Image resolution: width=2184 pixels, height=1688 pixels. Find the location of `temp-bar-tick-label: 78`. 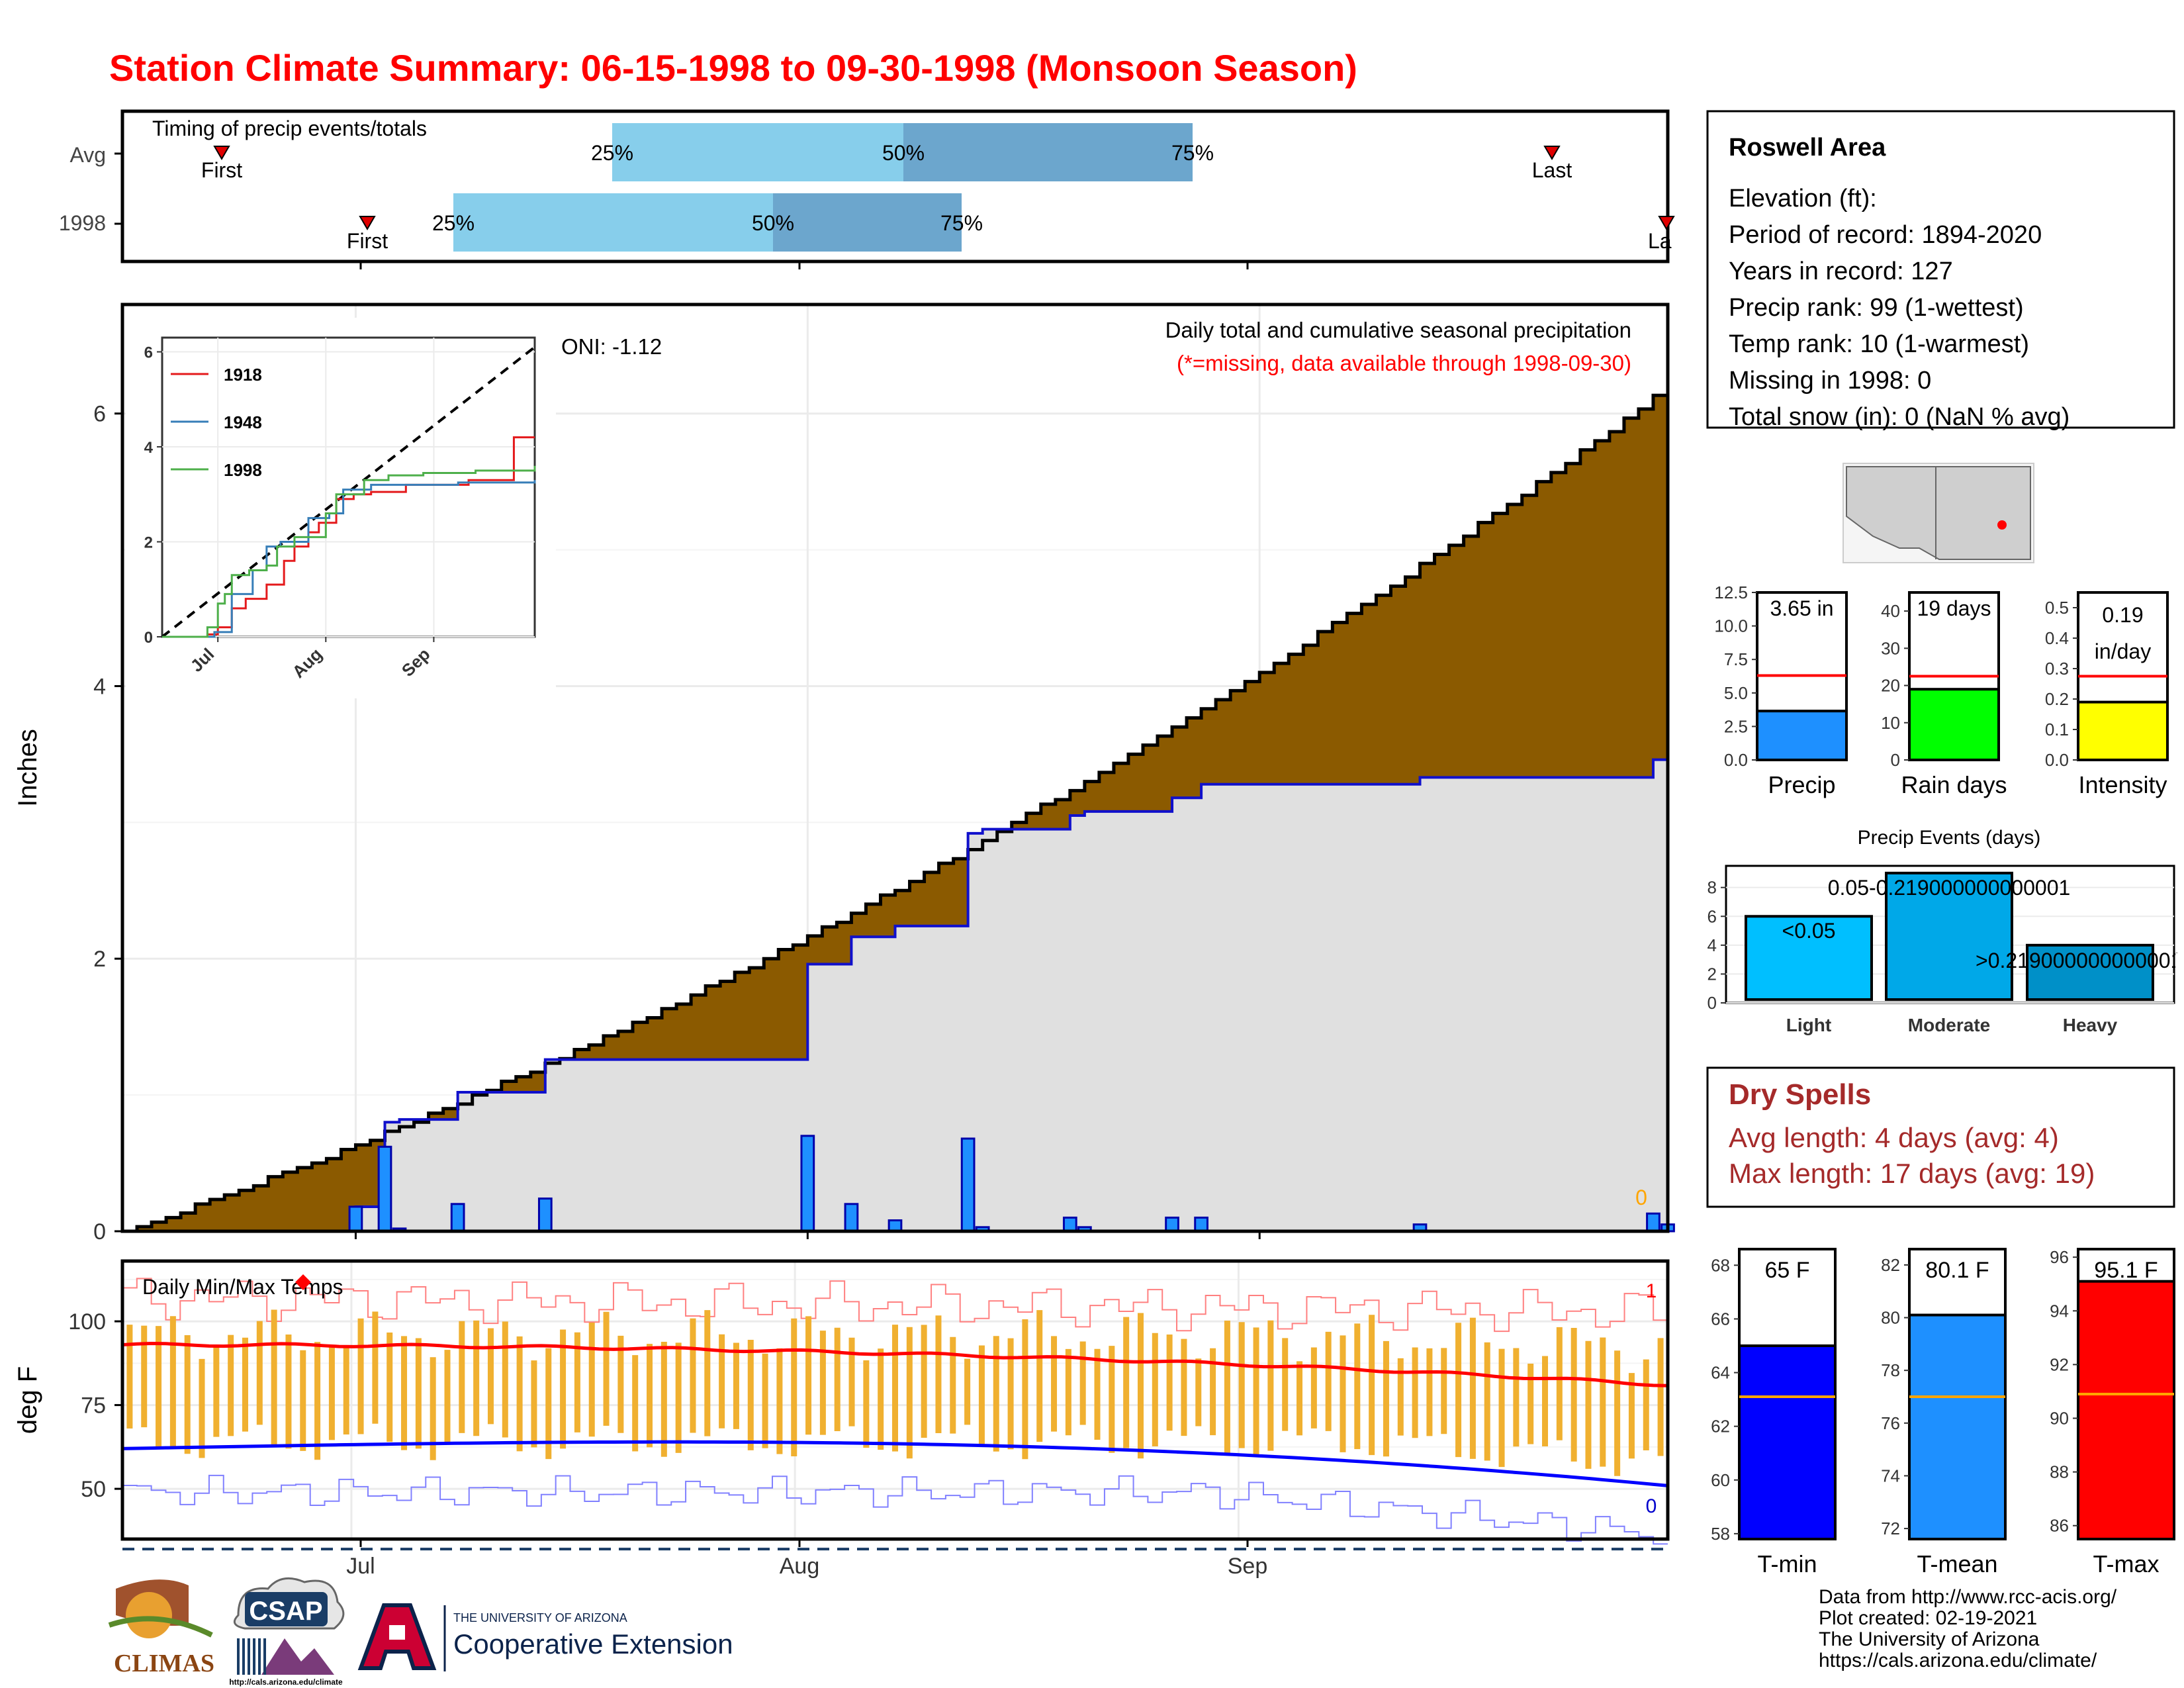

temp-bar-tick-label: 78 is located at coordinates (1891, 1370).